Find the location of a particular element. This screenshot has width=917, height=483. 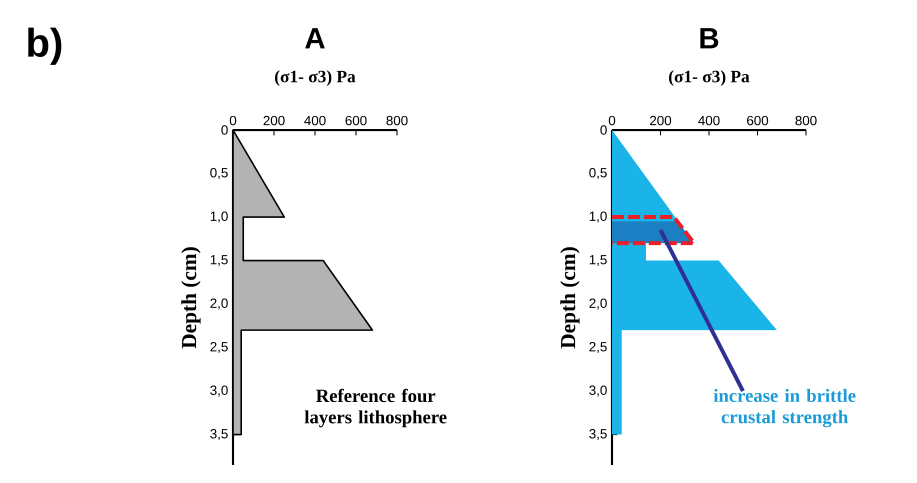

text: b) is located at coordinates (45, 46).